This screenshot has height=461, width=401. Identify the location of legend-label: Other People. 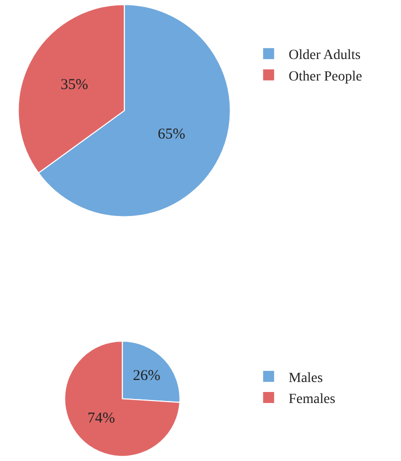
(325, 76).